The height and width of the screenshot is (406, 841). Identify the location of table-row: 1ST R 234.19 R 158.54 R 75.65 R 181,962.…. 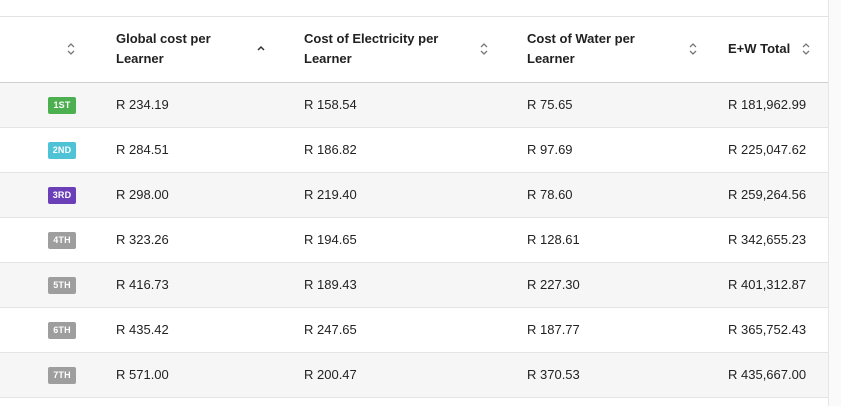
(414, 104).